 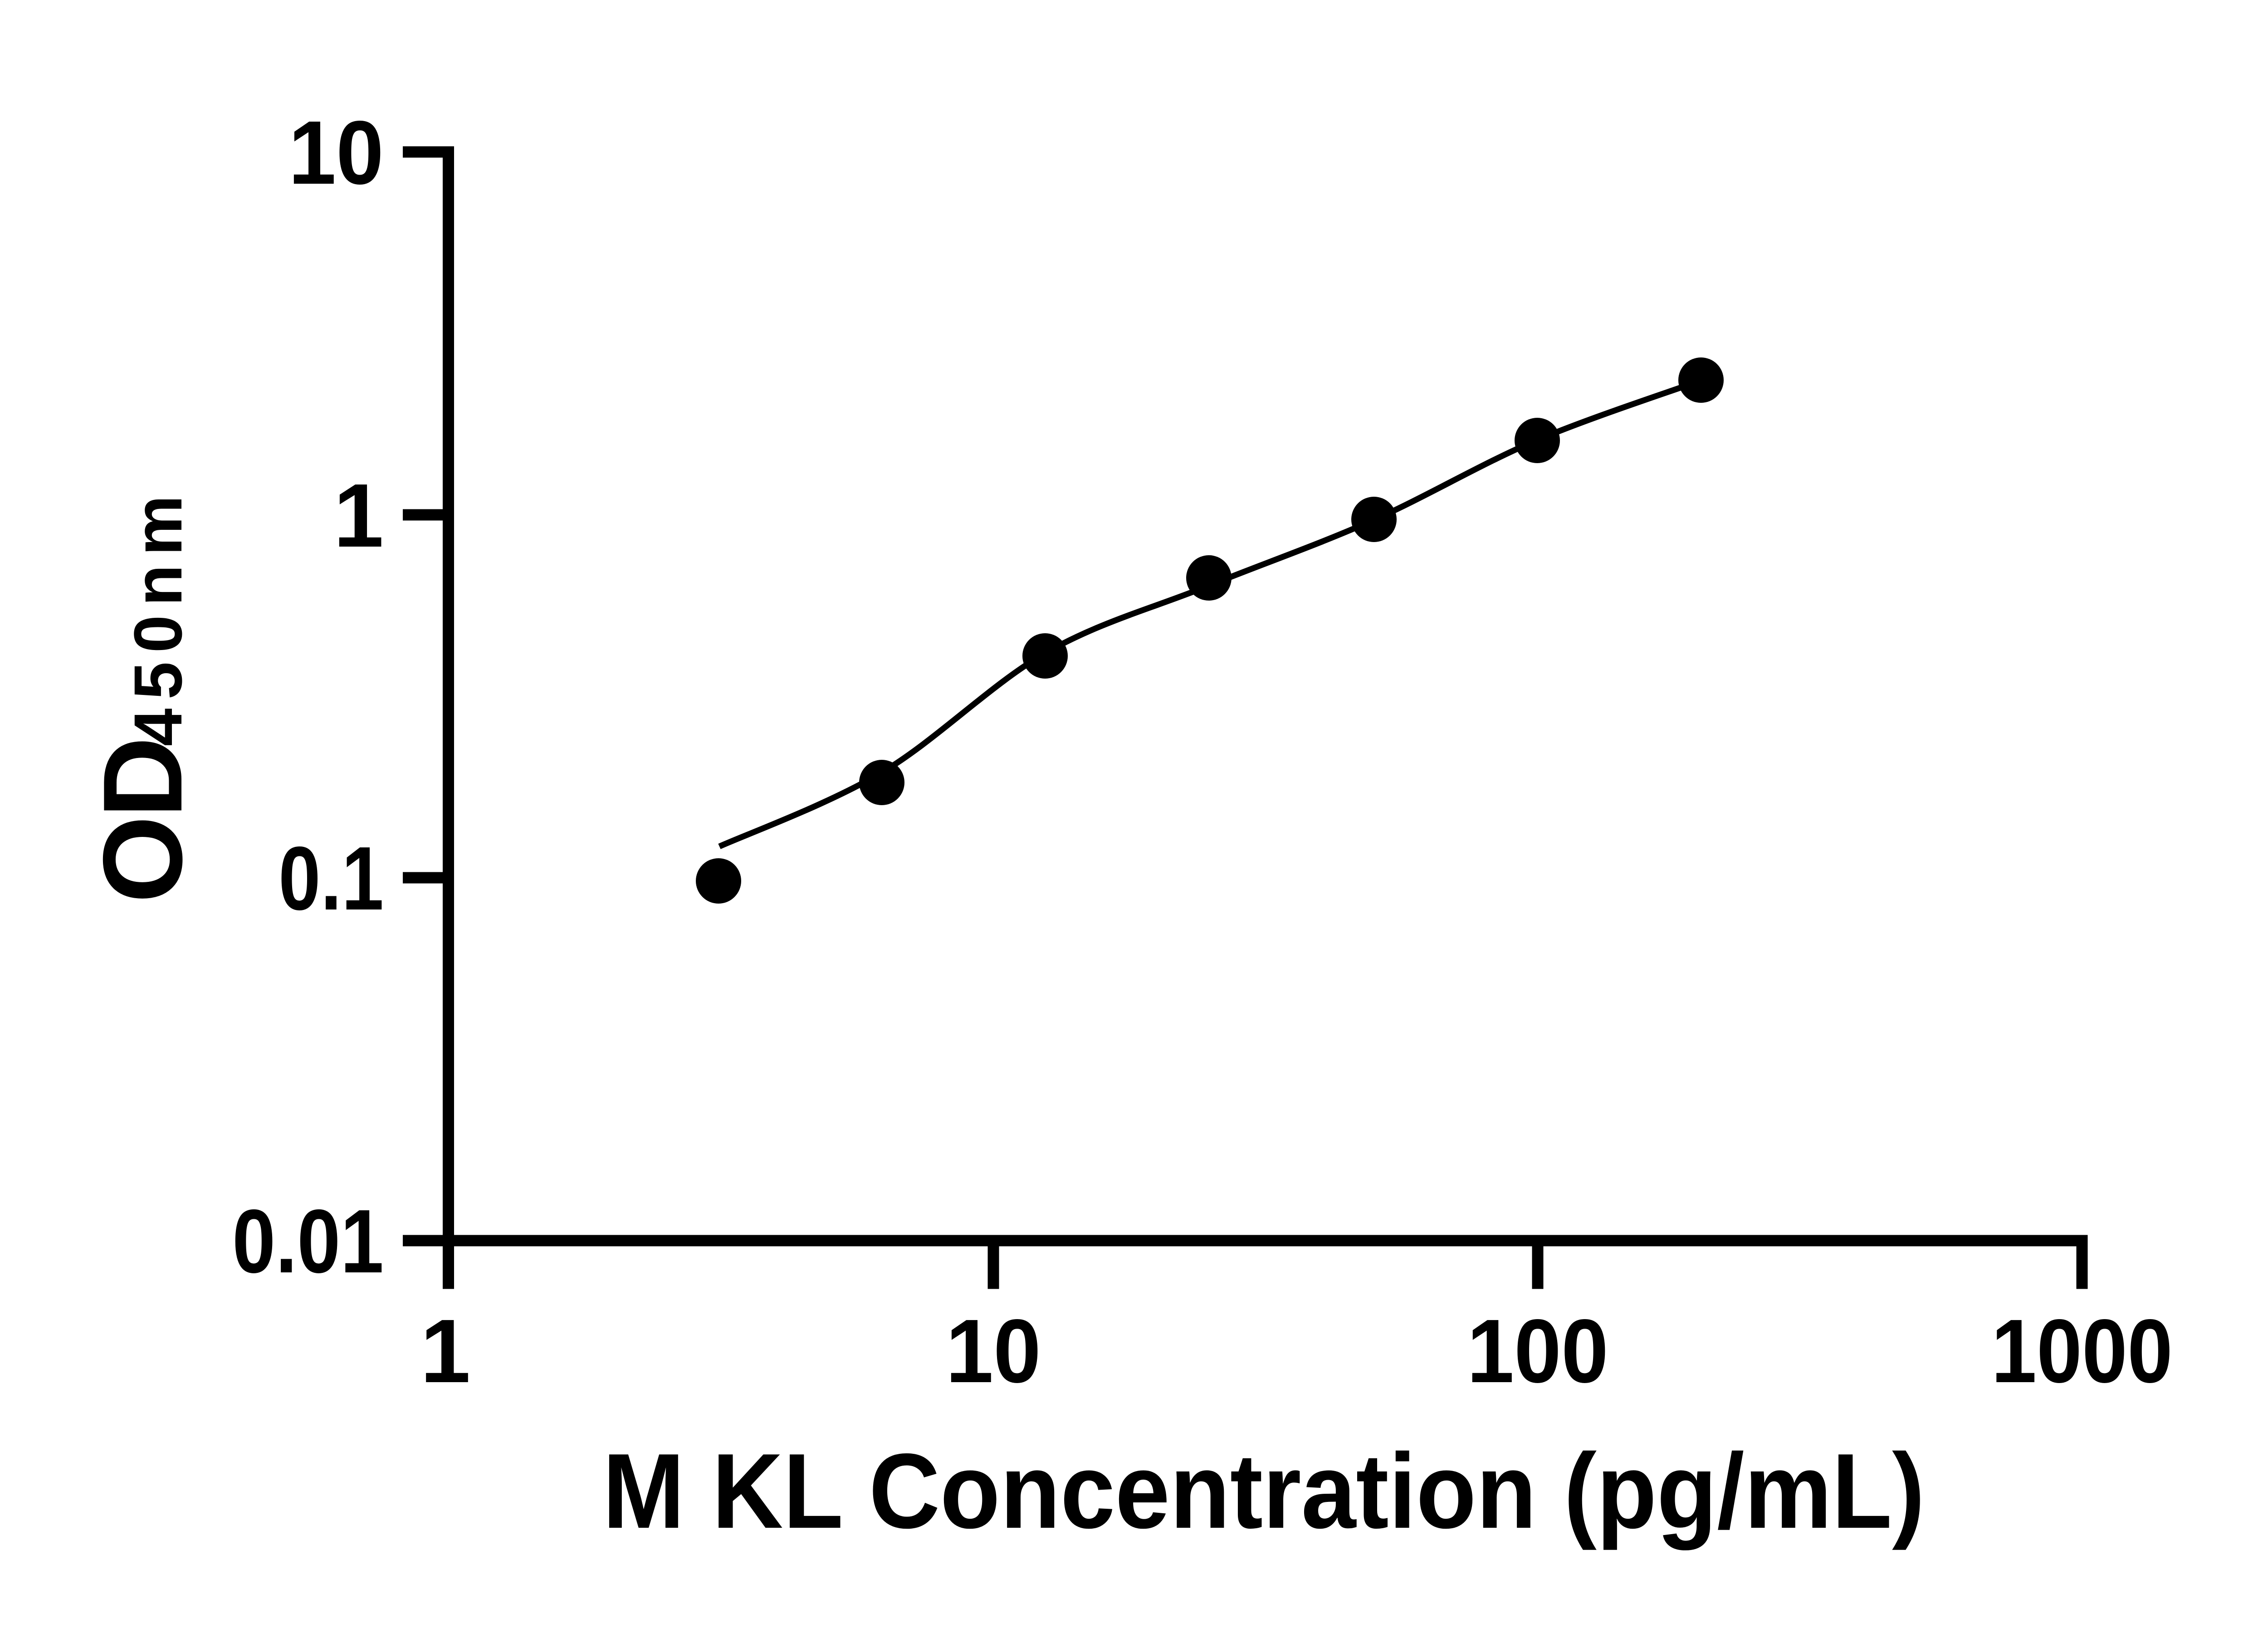 I want to click on svg-text: 450nm, so click(x=158, y=616).